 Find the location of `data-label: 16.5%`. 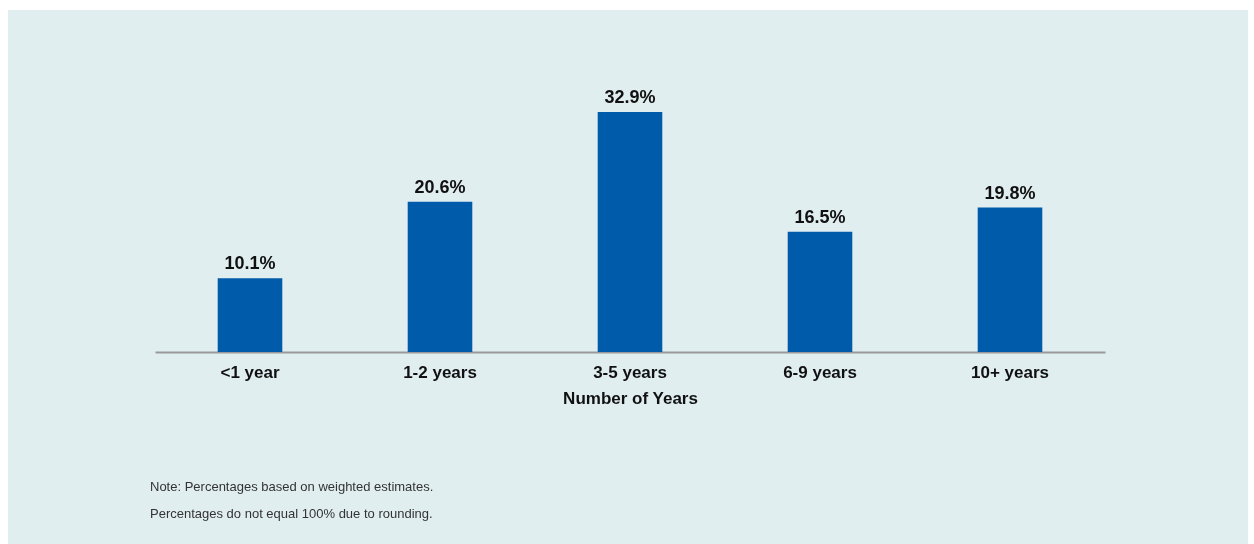

data-label: 16.5% is located at coordinates (820, 216).